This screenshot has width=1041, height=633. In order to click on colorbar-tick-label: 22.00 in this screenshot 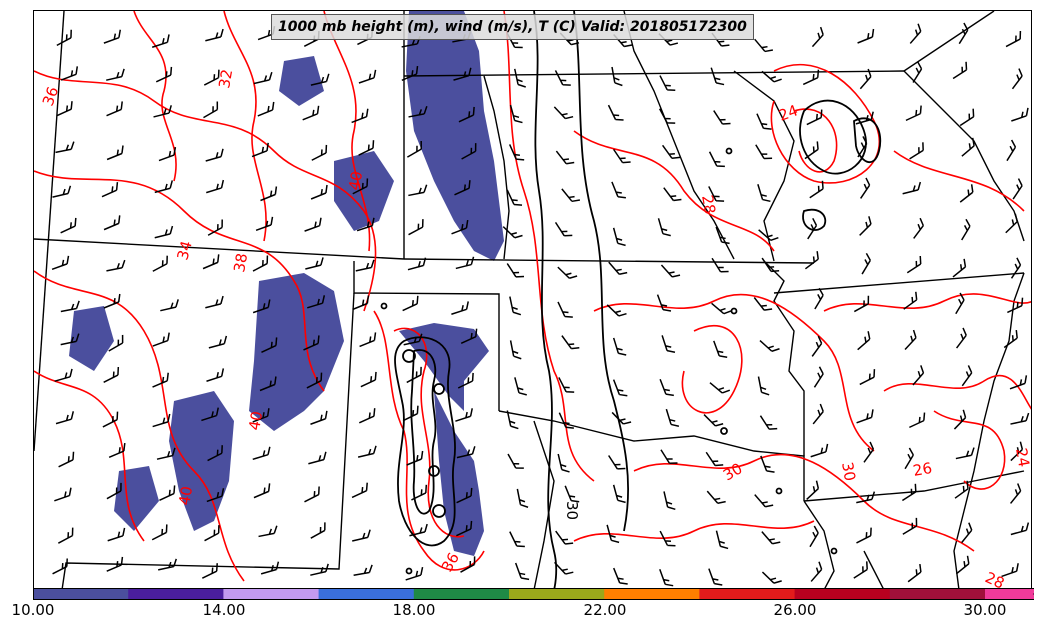, I will do `click(605, 610)`.